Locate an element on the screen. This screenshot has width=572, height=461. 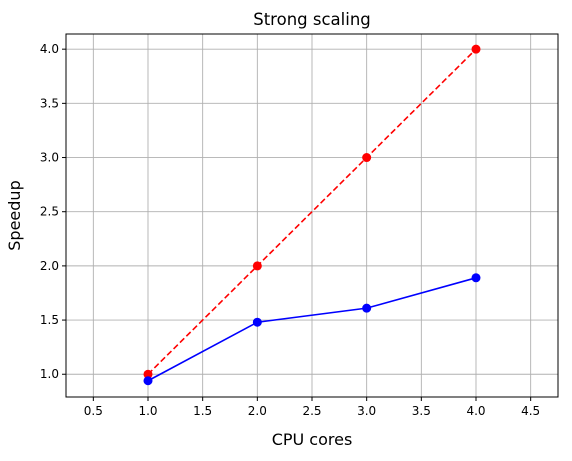
y-axis-label: Speedup is located at coordinates (14, 215).